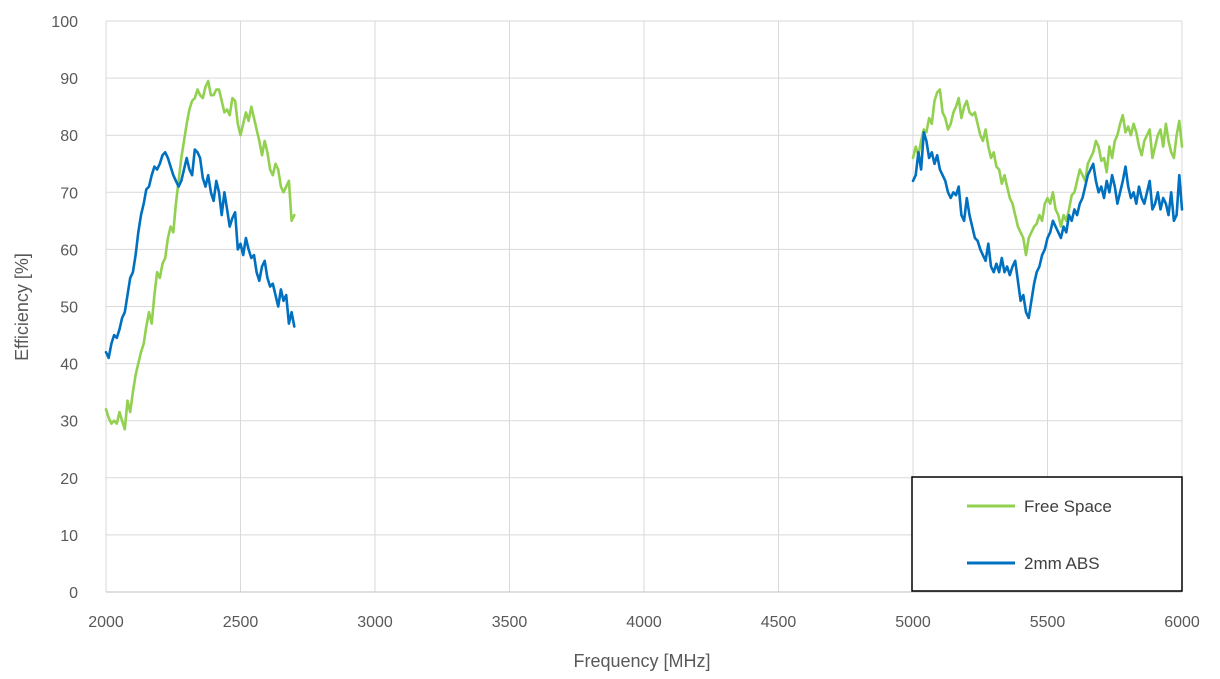 The height and width of the screenshot is (679, 1220). What do you see at coordinates (64, 22) in the screenshot?
I see `y-tick-label: 100` at bounding box center [64, 22].